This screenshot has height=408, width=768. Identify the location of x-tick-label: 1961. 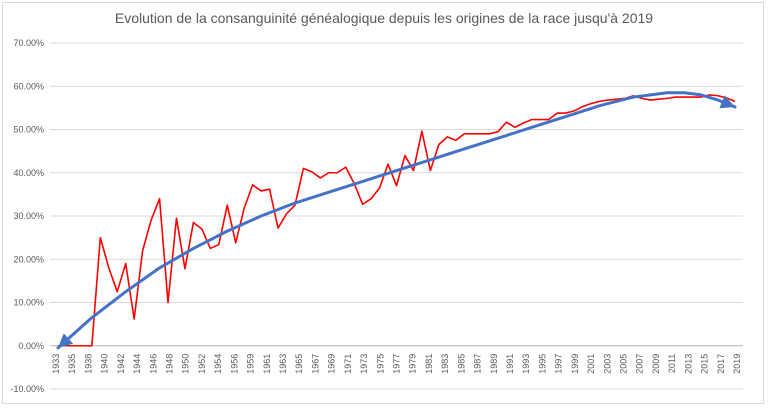
(267, 364).